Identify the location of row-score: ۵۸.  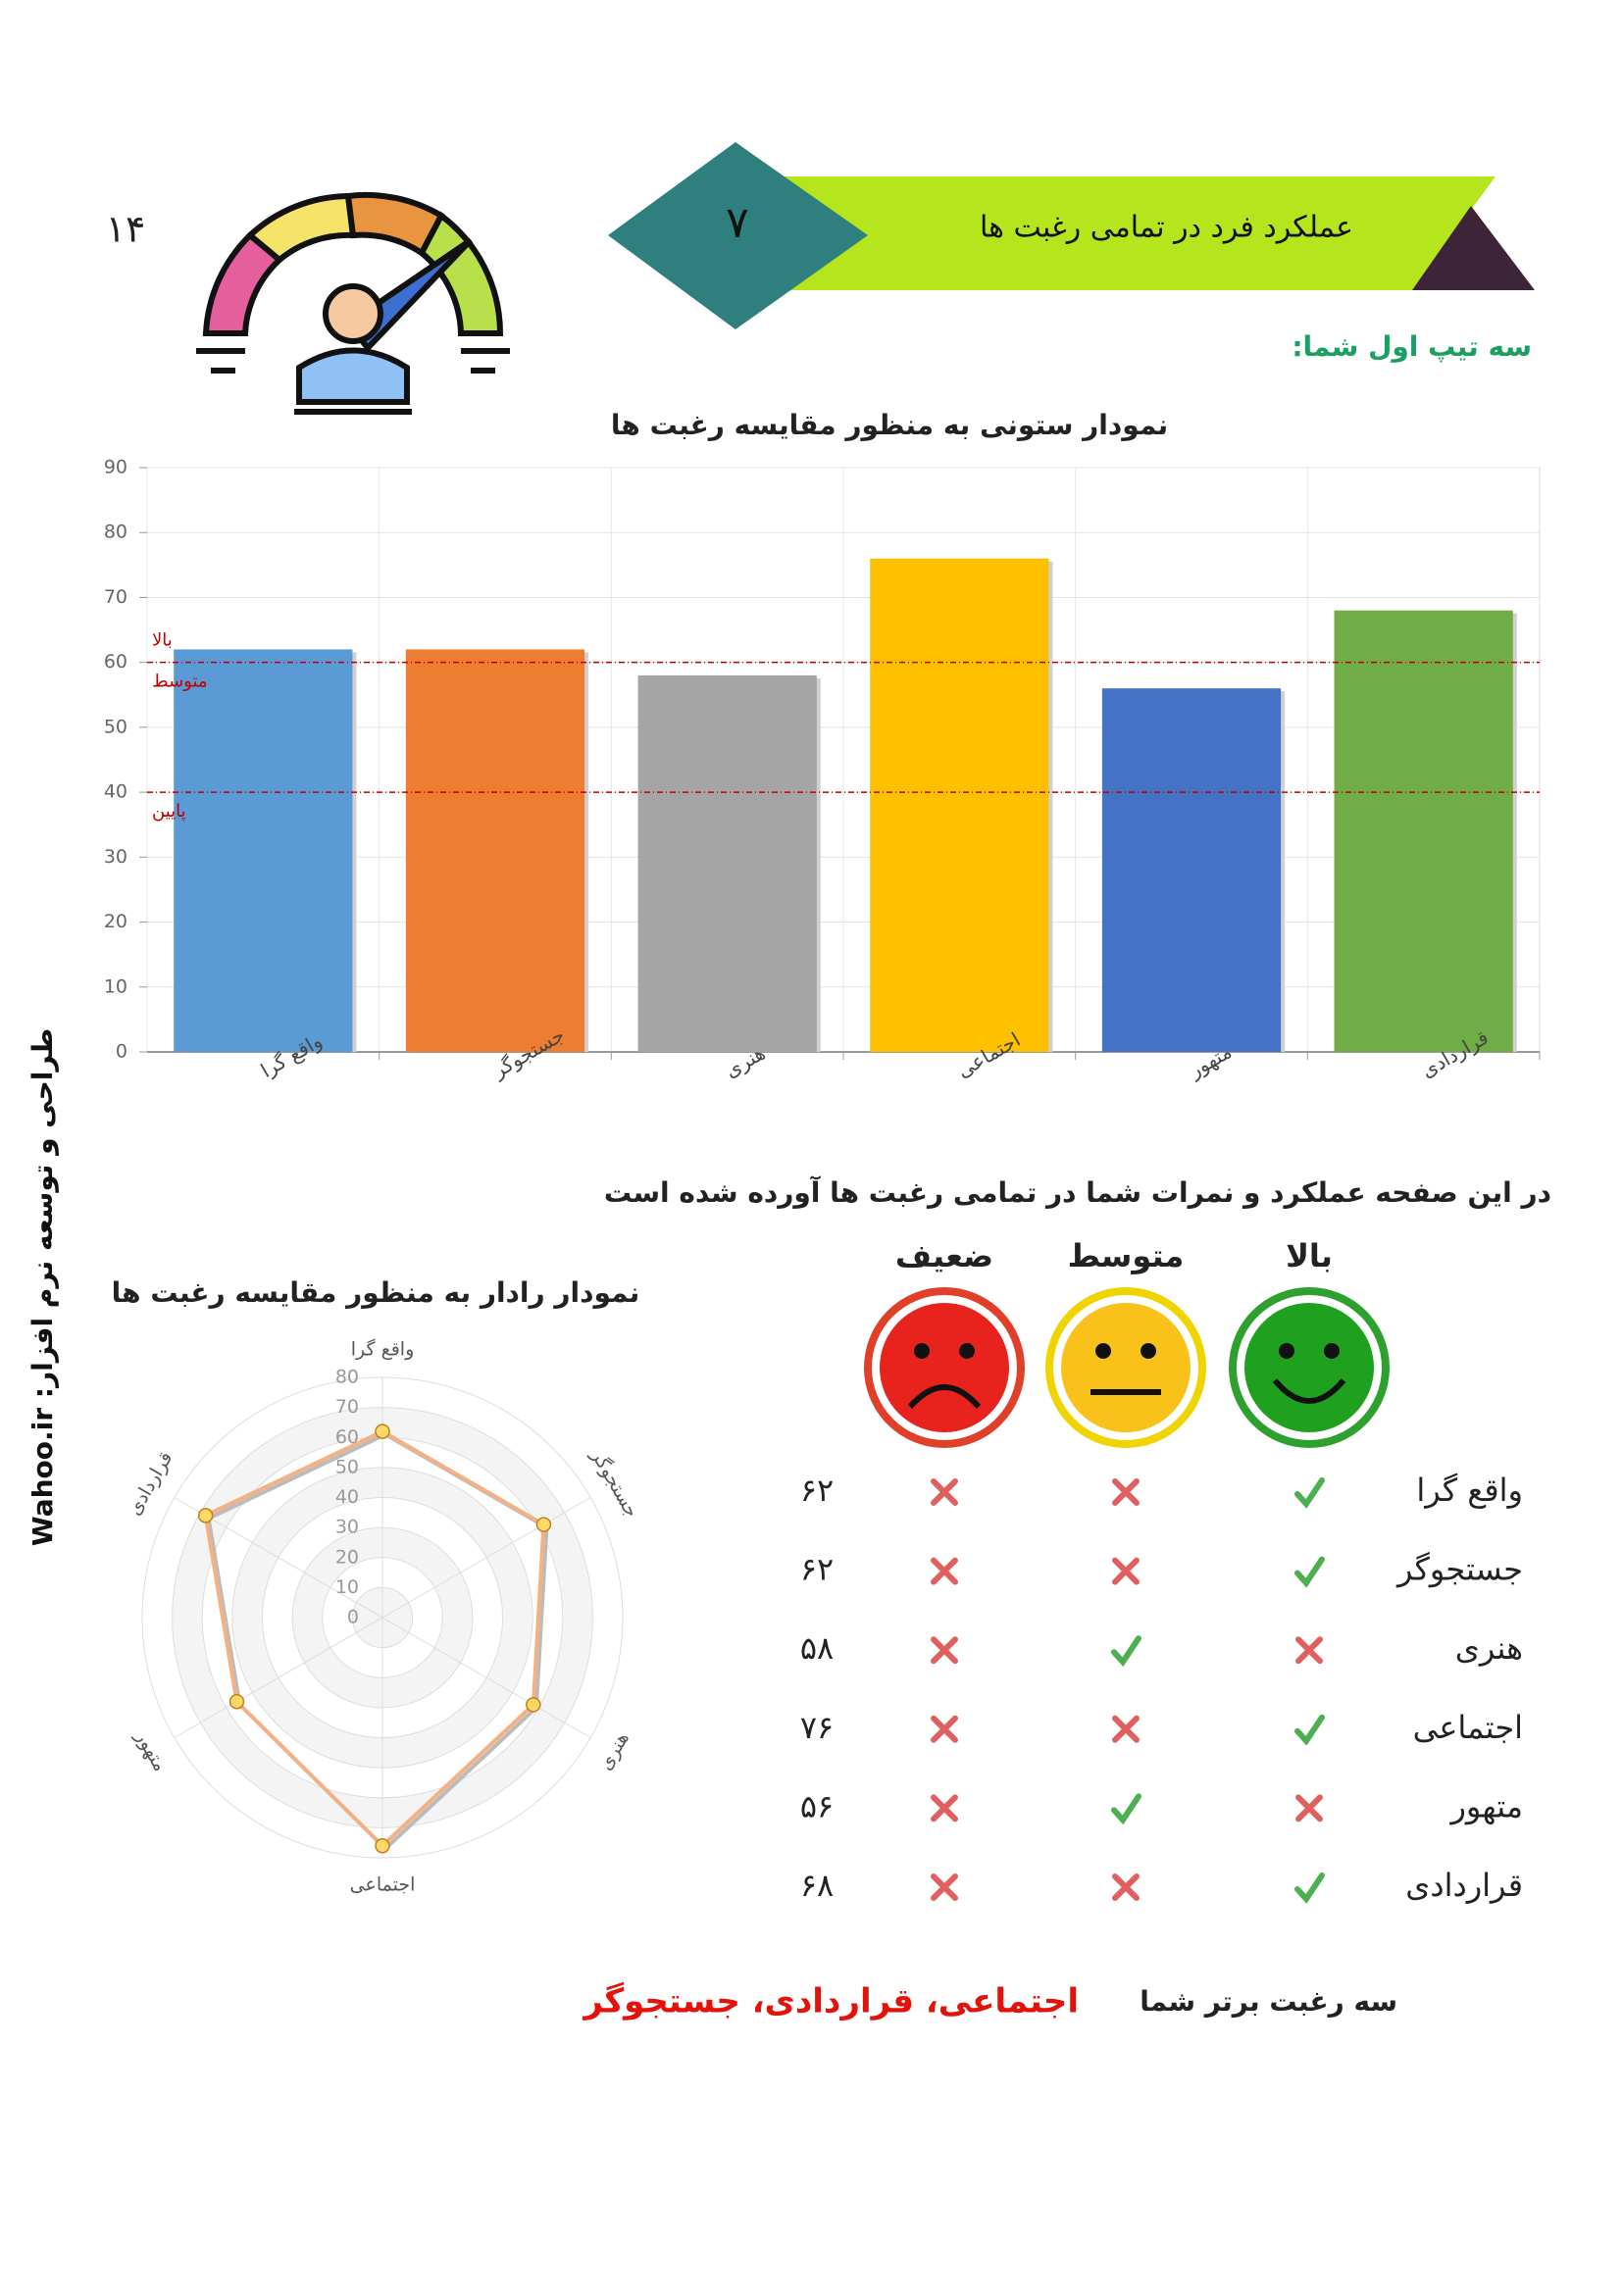
(817, 1648).